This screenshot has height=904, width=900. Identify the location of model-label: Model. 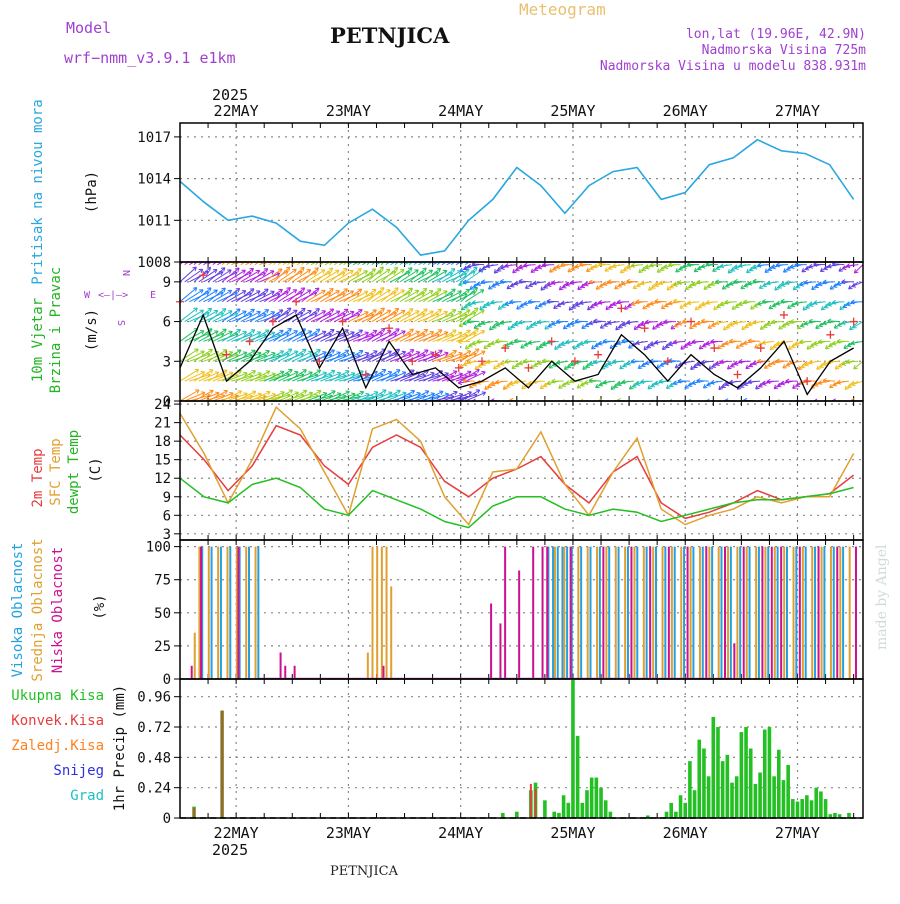
(88, 28).